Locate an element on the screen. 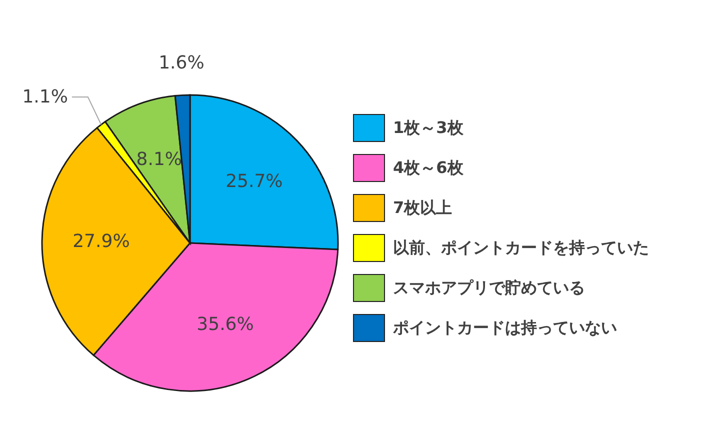 This screenshot has width=703, height=435. data-label: 35.6% is located at coordinates (225, 324).